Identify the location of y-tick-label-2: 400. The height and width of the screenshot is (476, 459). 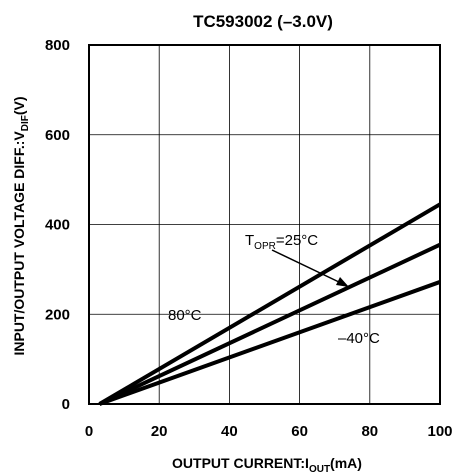
(57, 225).